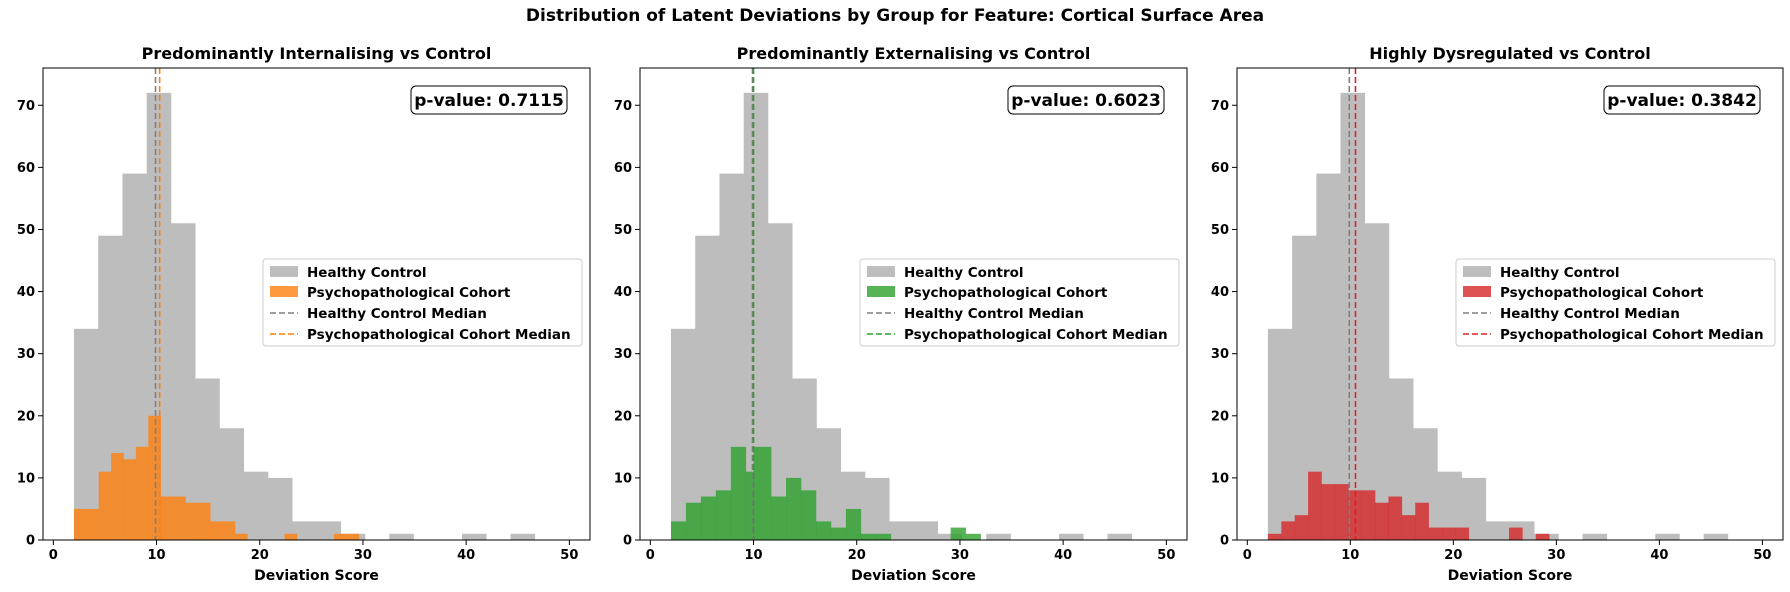  Describe the element at coordinates (1510, 53) in the screenshot. I see `panel-title: Highly Dysregulated vs Control` at that location.